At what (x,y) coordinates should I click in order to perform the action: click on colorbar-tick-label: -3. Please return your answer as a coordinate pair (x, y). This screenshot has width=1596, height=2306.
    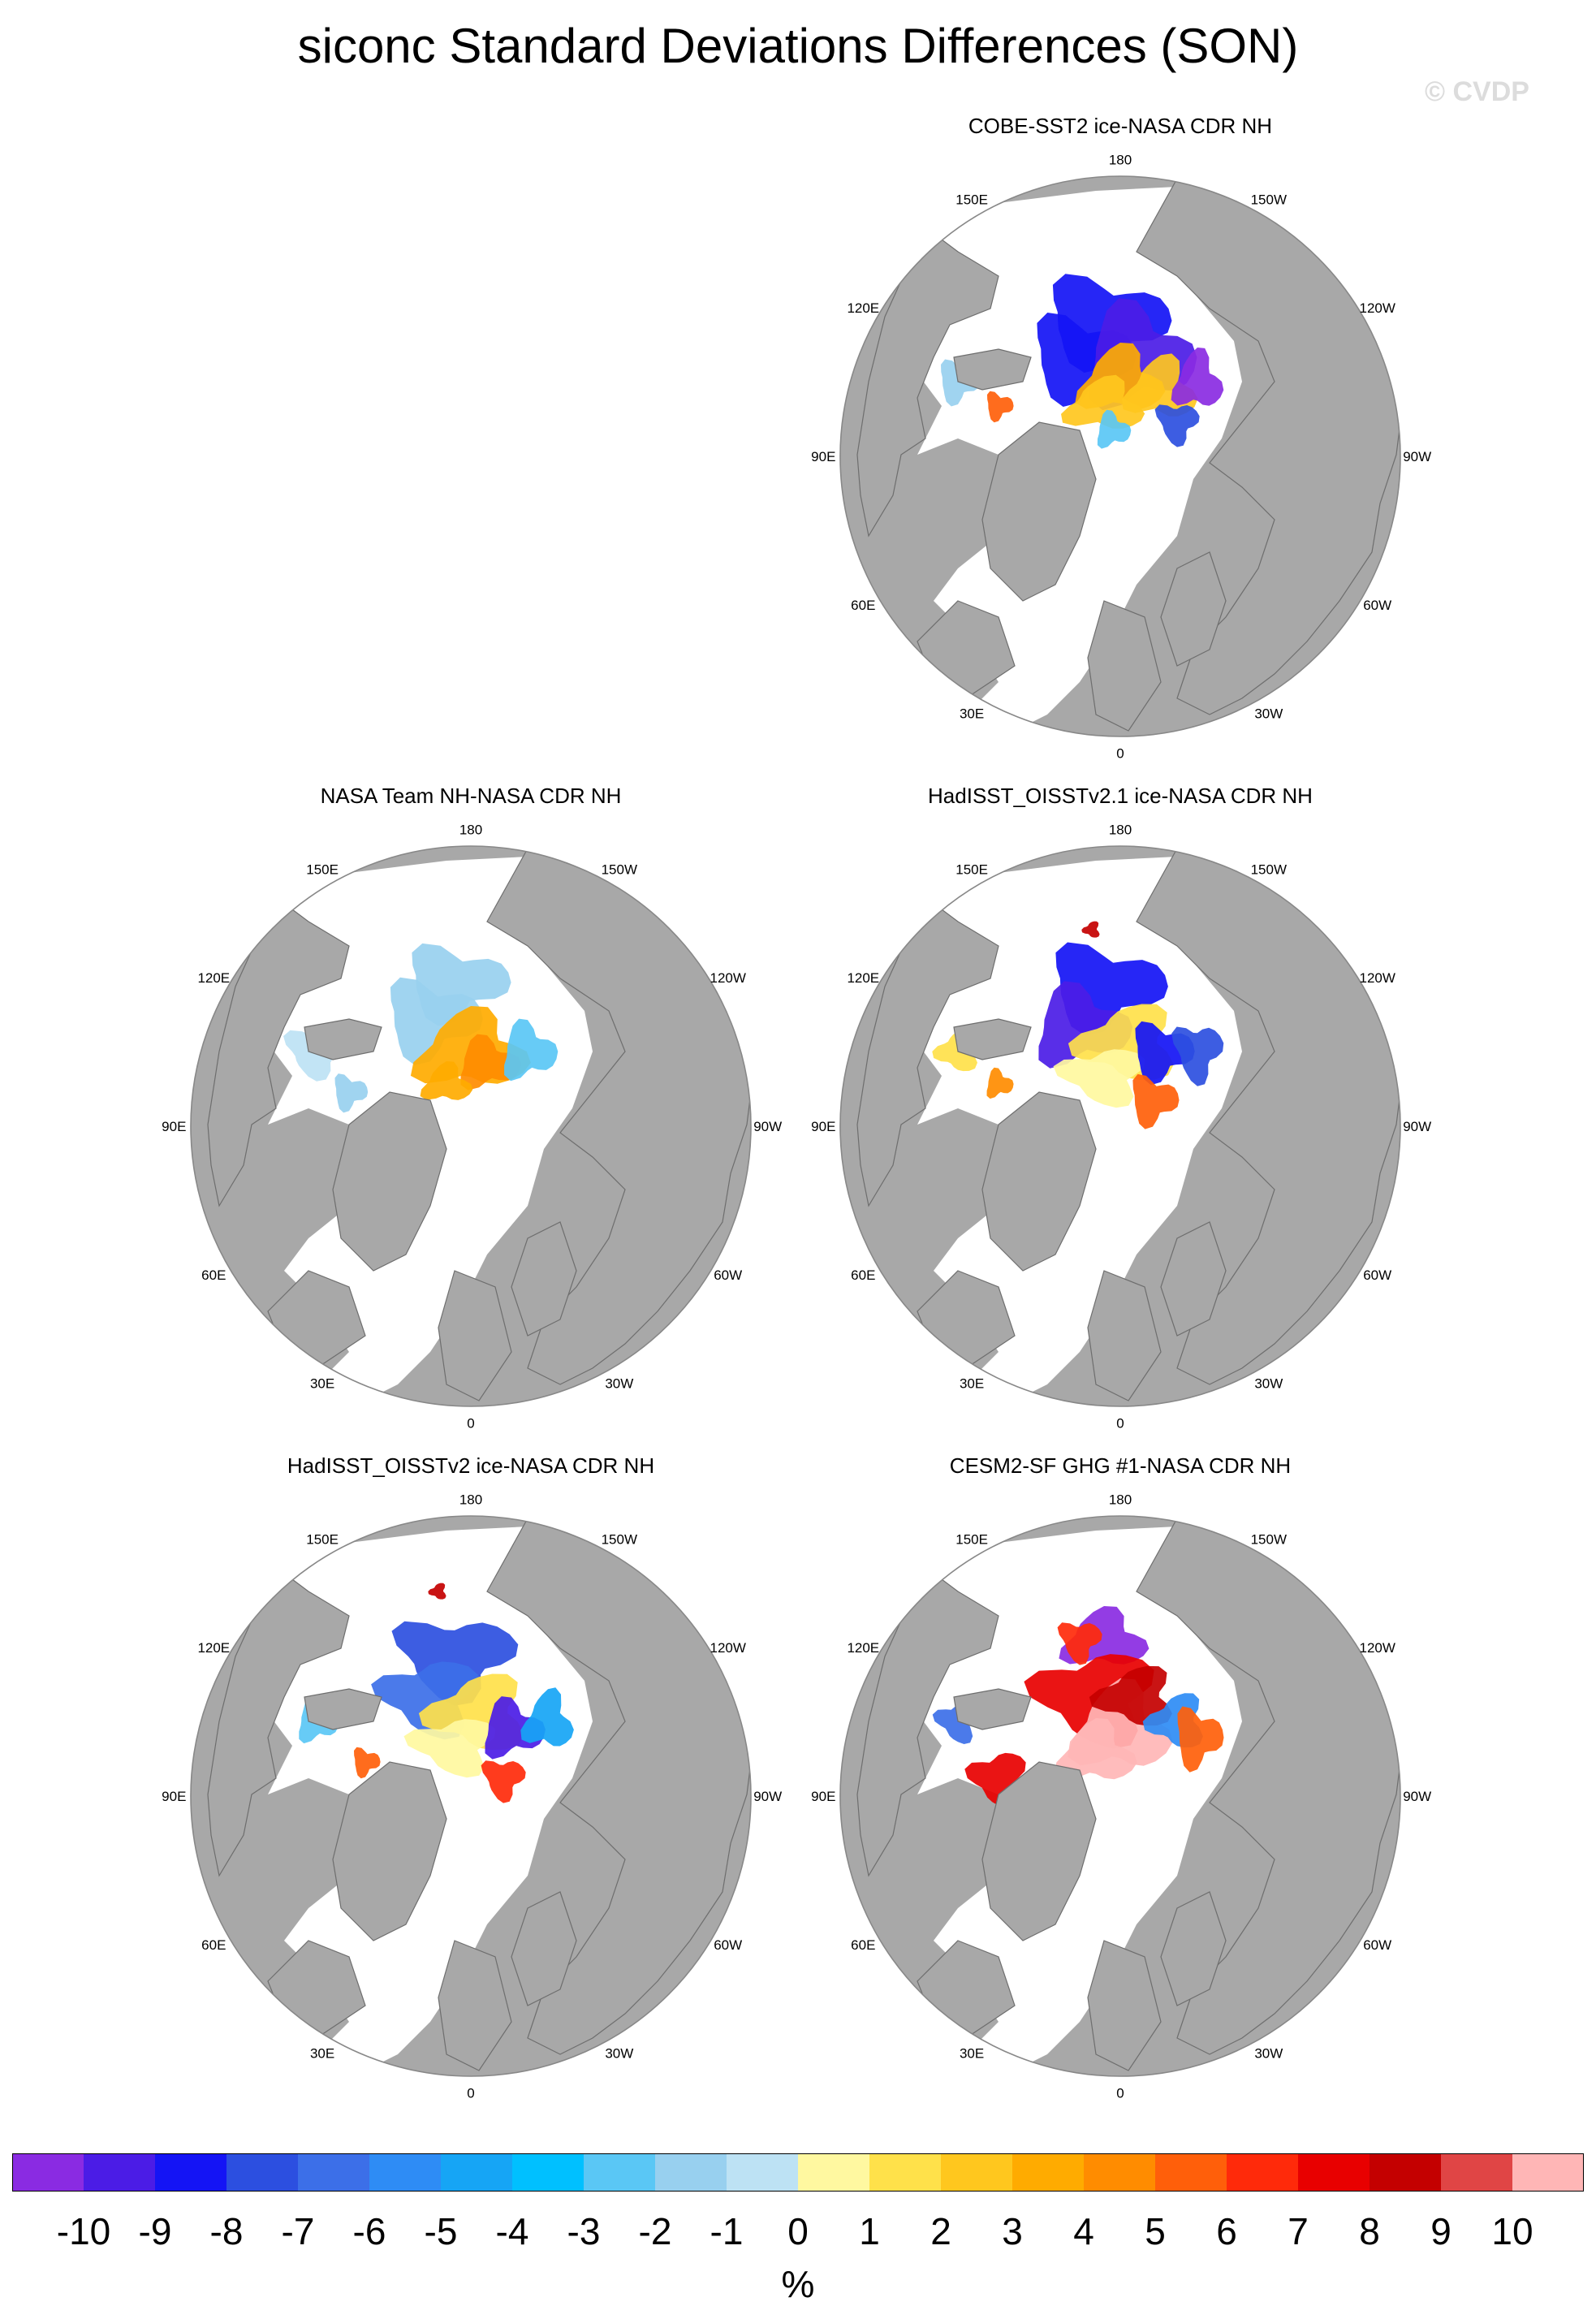
    Looking at the image, I should click on (584, 2231).